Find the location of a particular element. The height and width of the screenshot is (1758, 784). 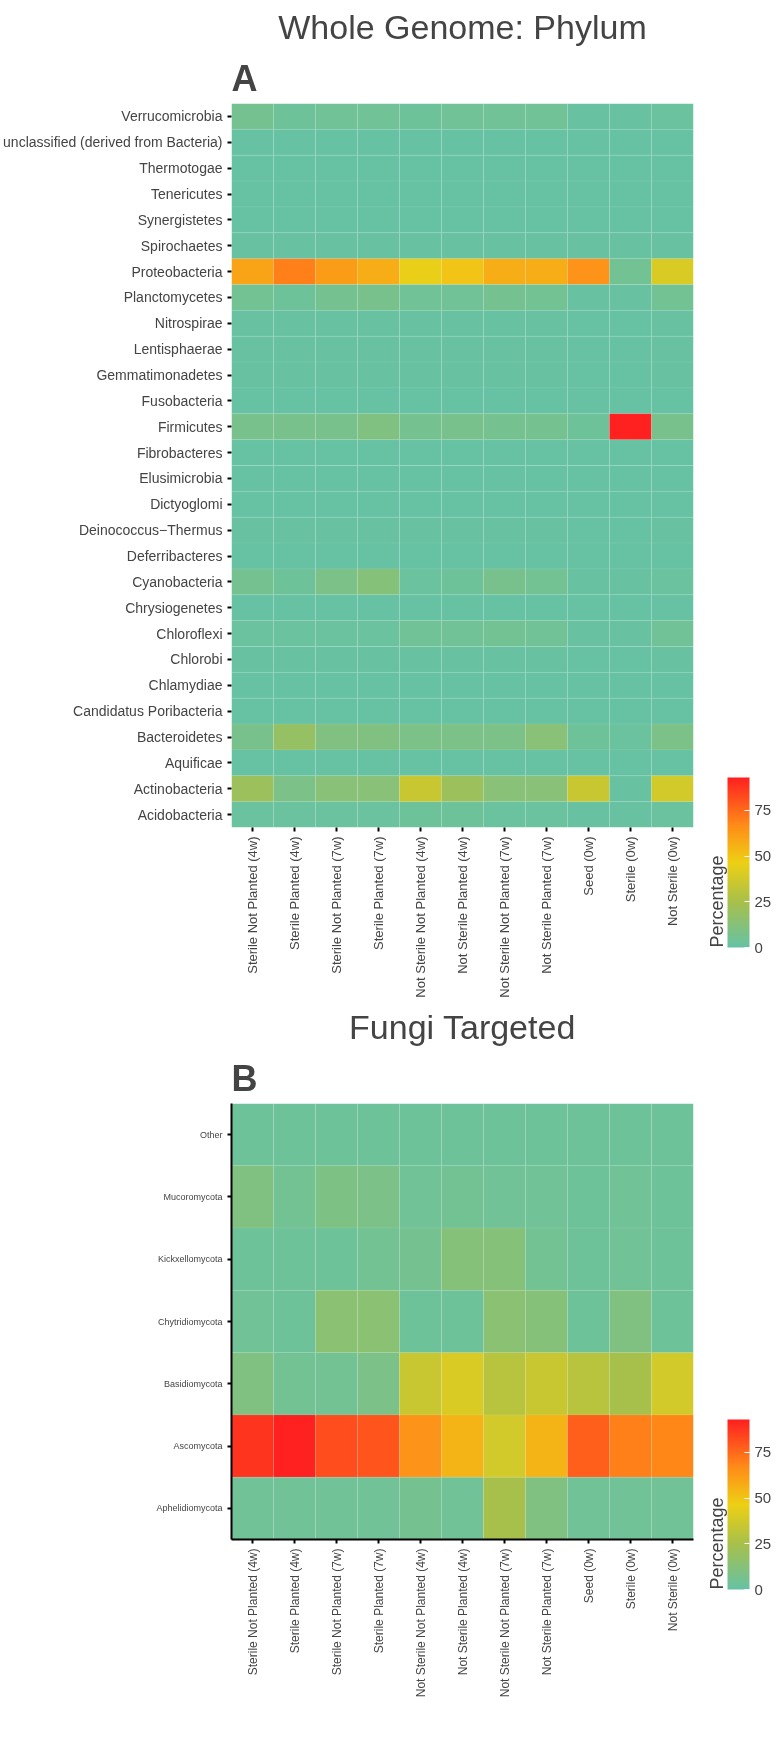

y-tick-label: Proteobacteria is located at coordinates (177, 271).